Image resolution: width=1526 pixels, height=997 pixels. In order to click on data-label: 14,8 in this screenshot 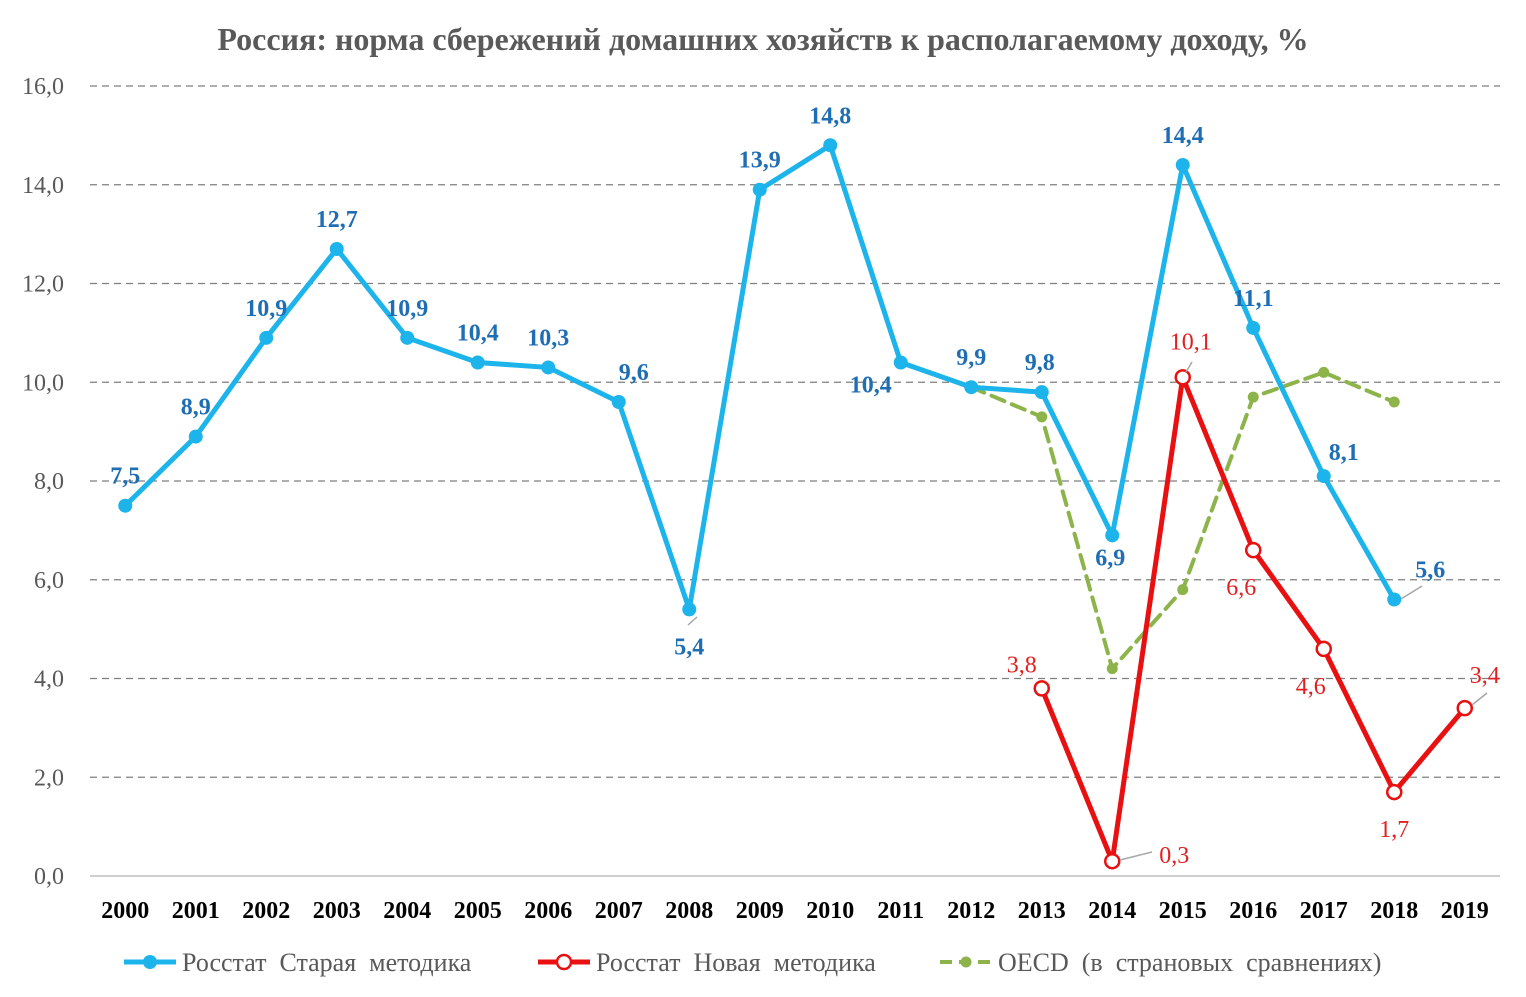, I will do `click(830, 116)`.